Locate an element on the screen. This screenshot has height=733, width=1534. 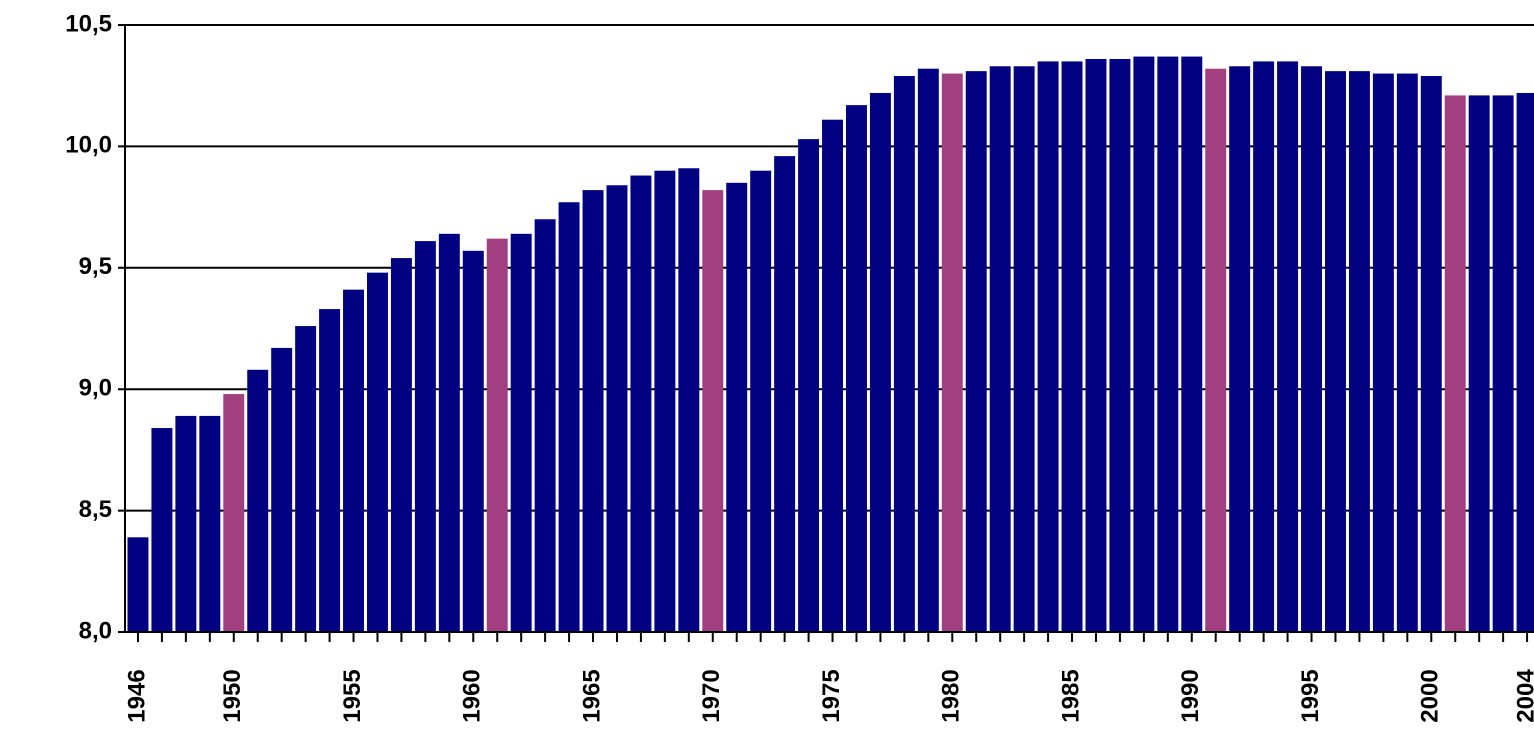
x-tick-label: 1970 is located at coordinates (711, 695).